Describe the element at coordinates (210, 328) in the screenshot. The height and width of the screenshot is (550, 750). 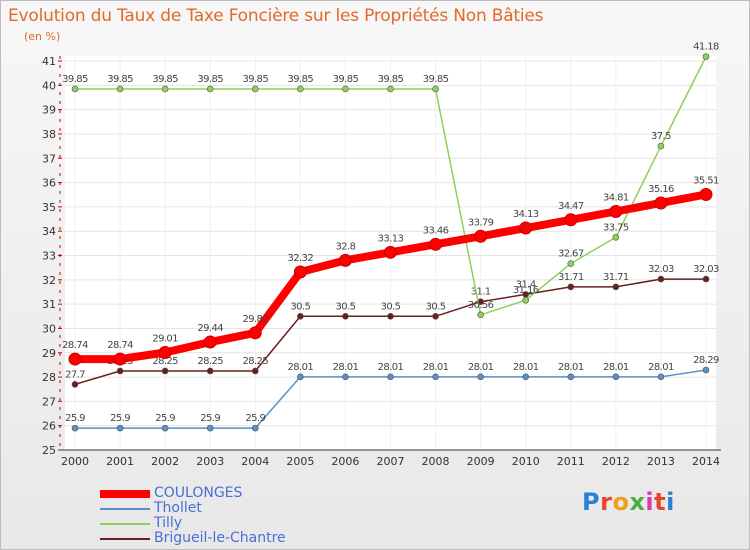
I see `data-label-coulonges: 29.44` at that location.